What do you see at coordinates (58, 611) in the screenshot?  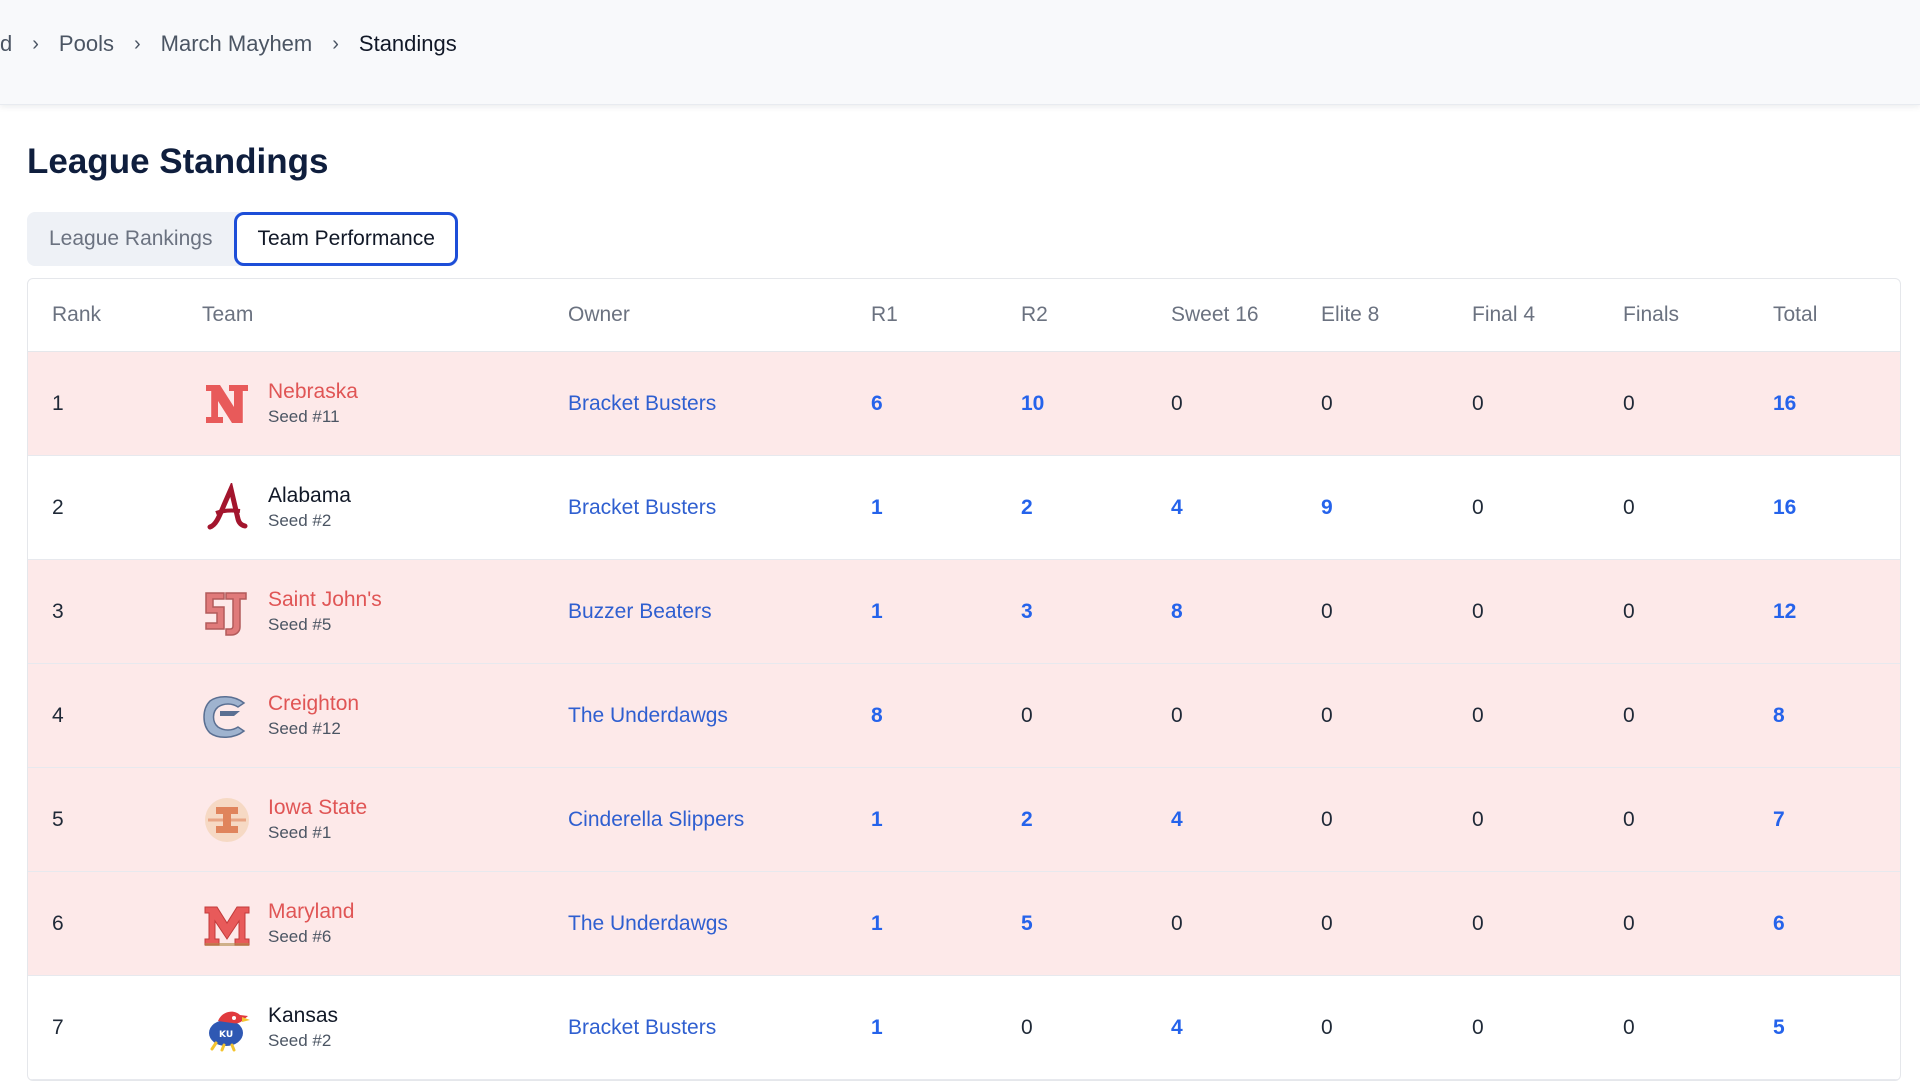 I see `rank-cell: 3` at bounding box center [58, 611].